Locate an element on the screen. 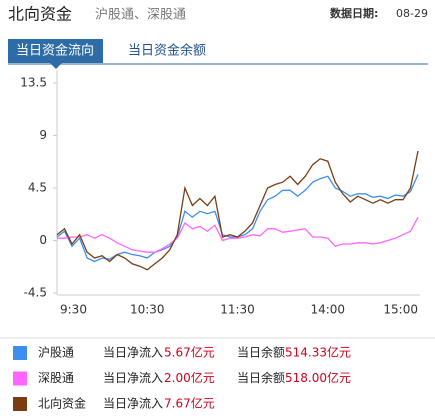  legend-name: 深股通 is located at coordinates (56, 378).